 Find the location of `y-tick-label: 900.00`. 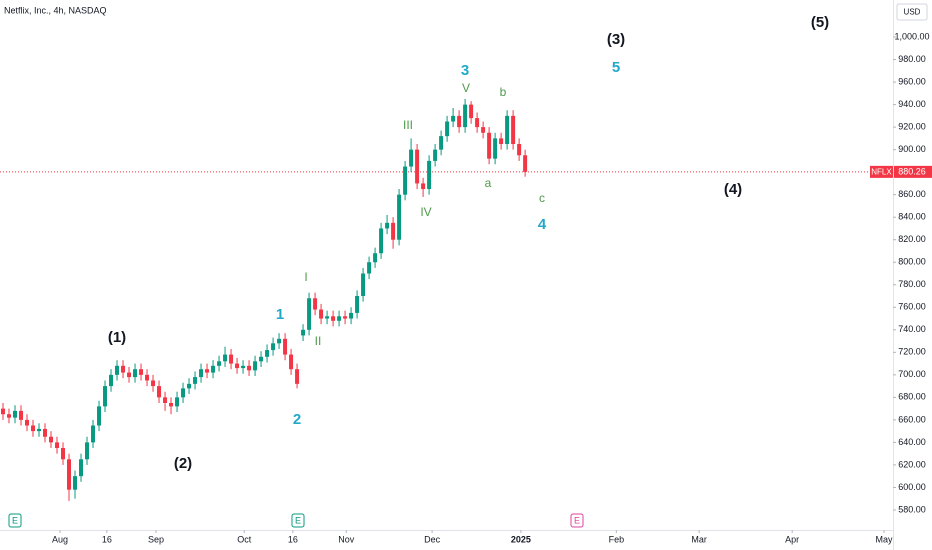

y-tick-label: 900.00 is located at coordinates (912, 149).